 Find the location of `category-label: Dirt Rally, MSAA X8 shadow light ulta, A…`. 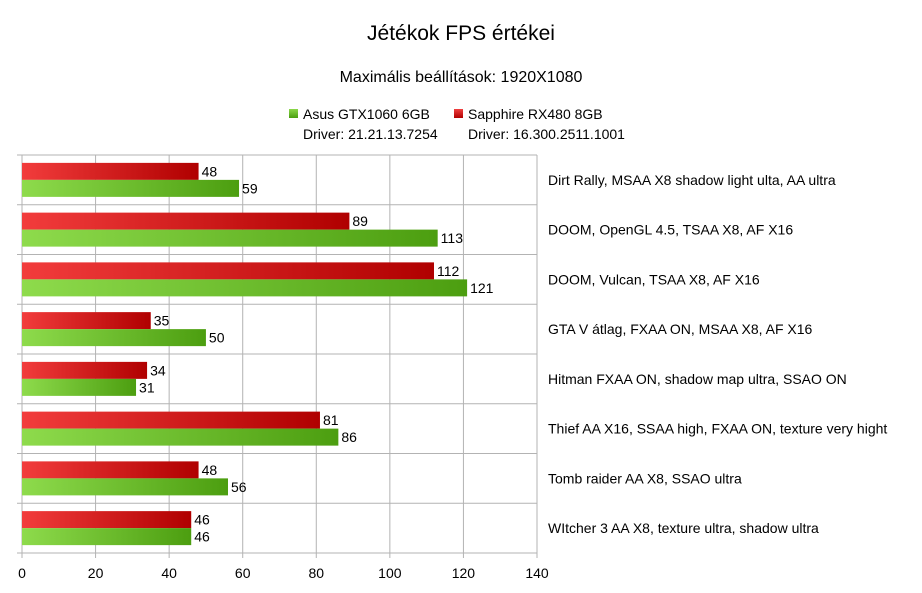

category-label: Dirt Rally, MSAA X8 shadow light ulta, A… is located at coordinates (692, 180).